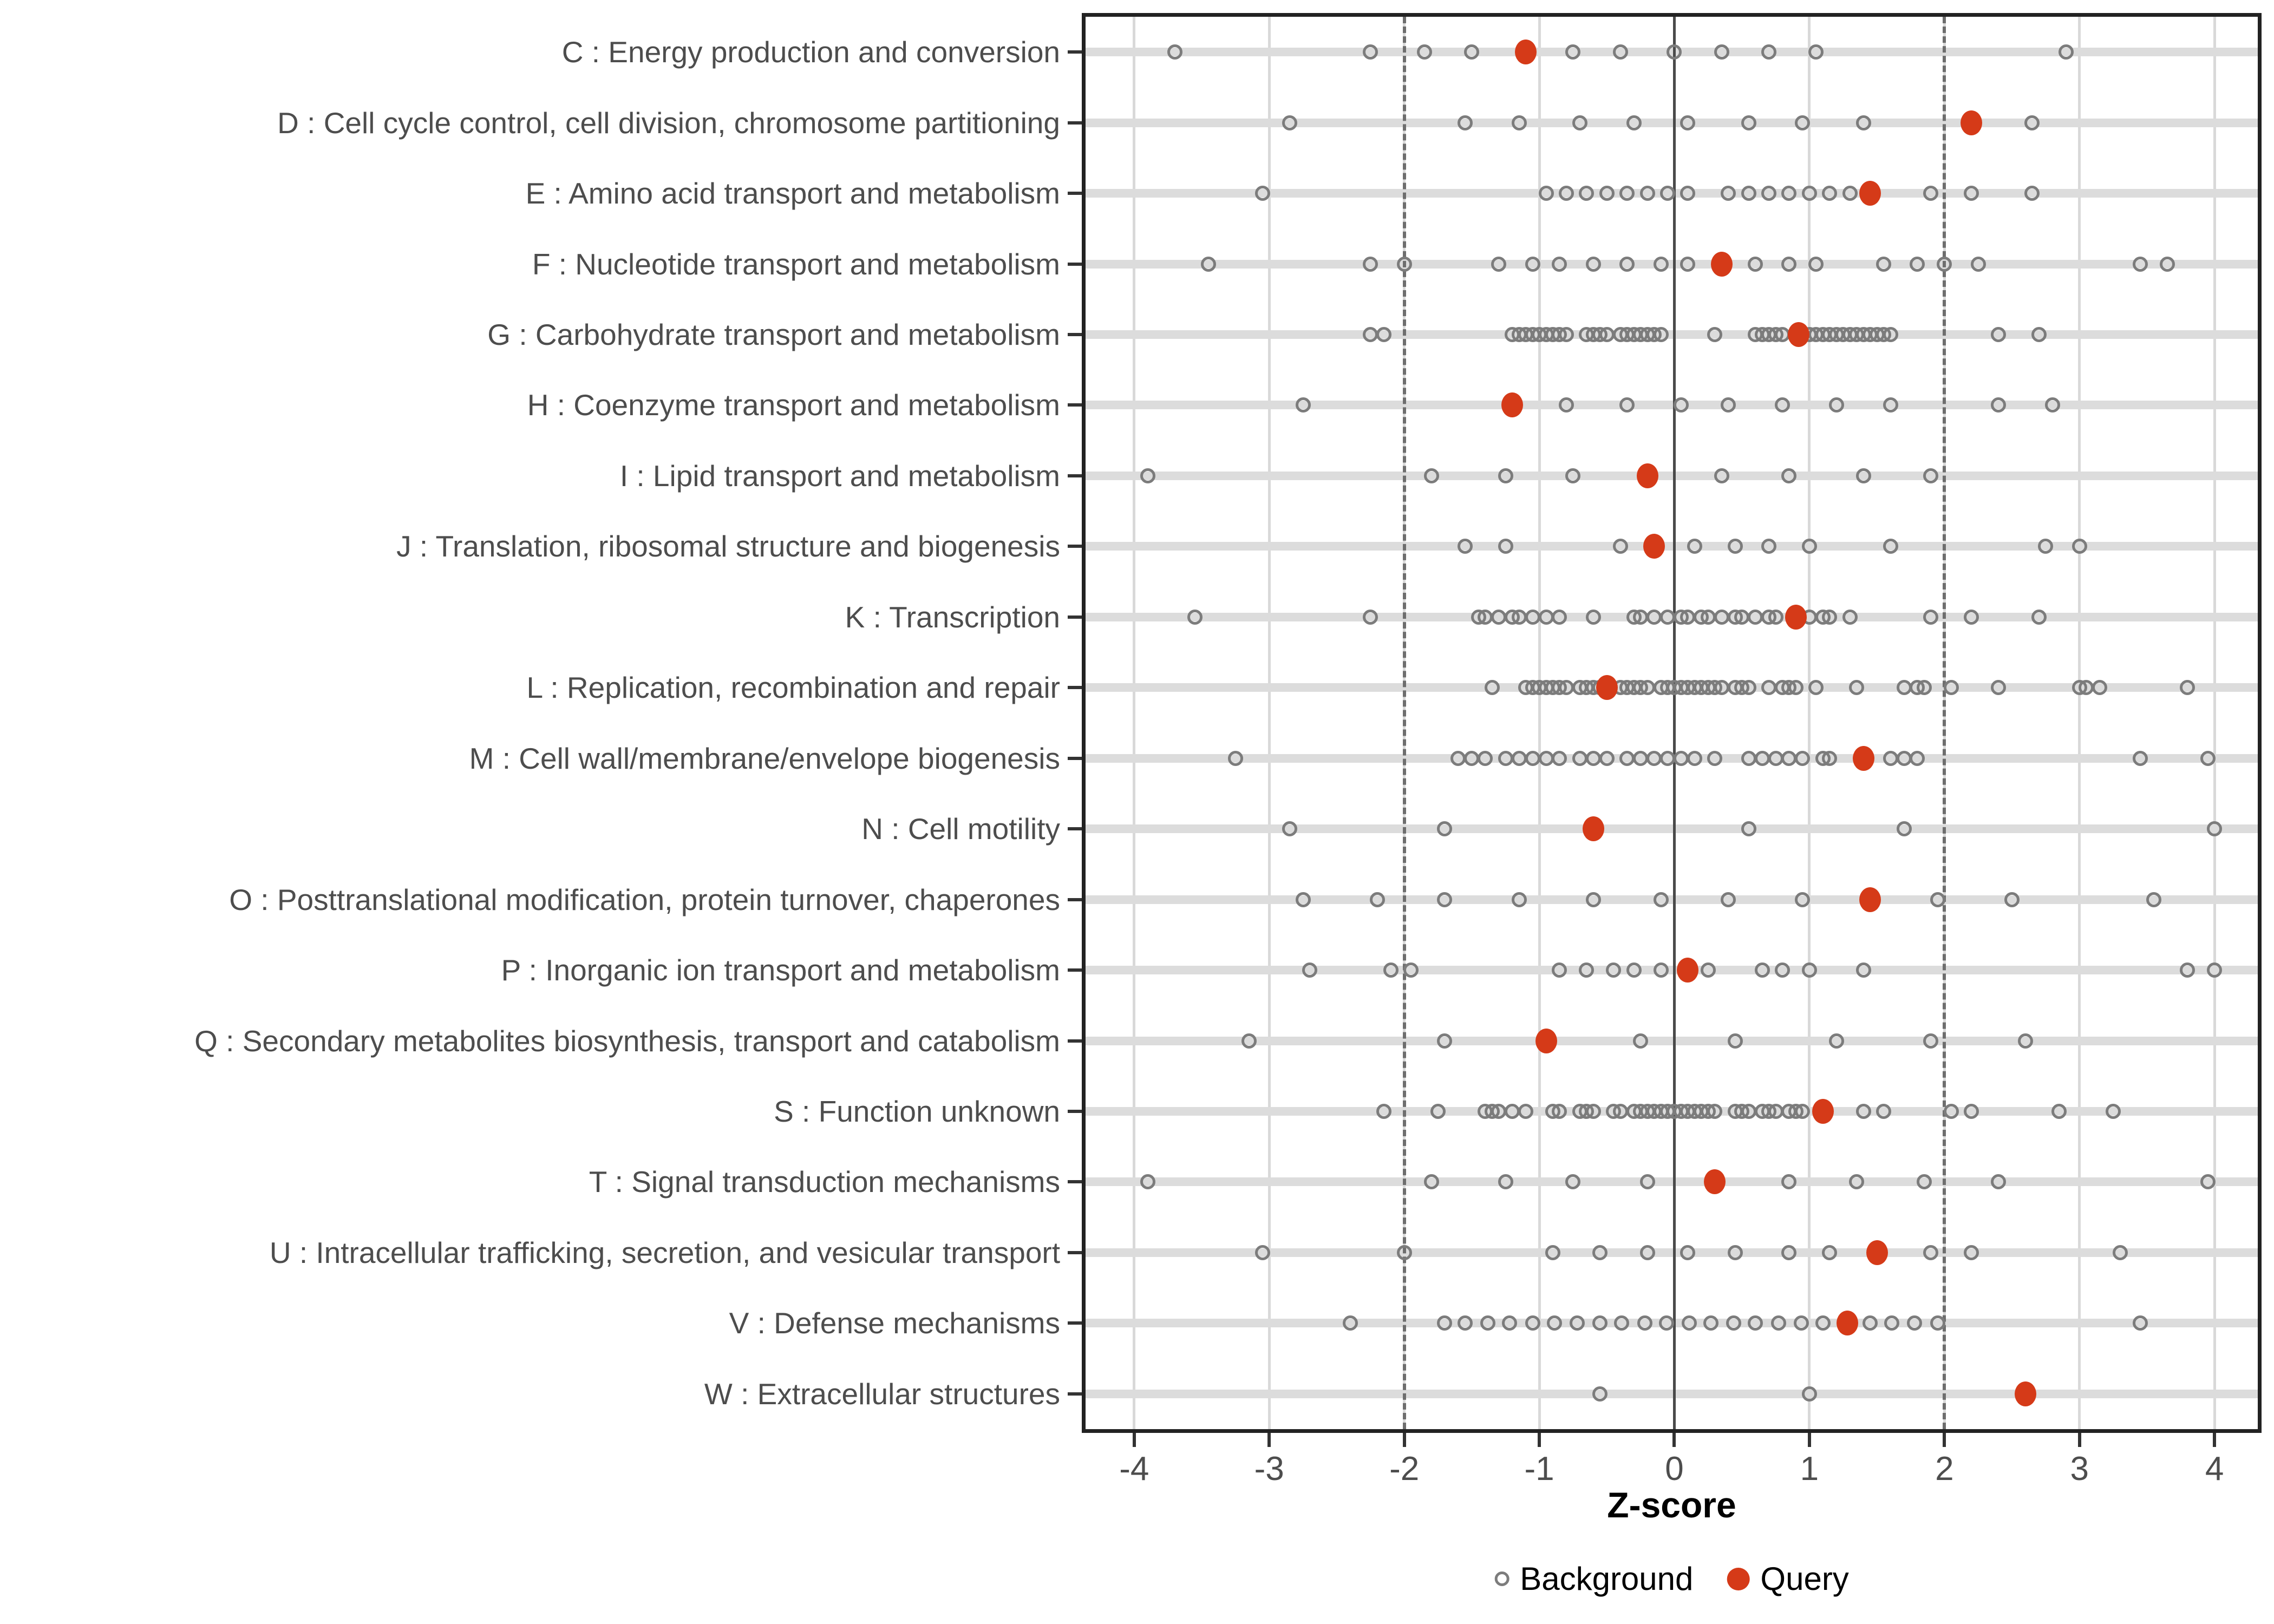  I want to click on category-label: H : Coenzyme transport and metabolism, so click(794, 405).